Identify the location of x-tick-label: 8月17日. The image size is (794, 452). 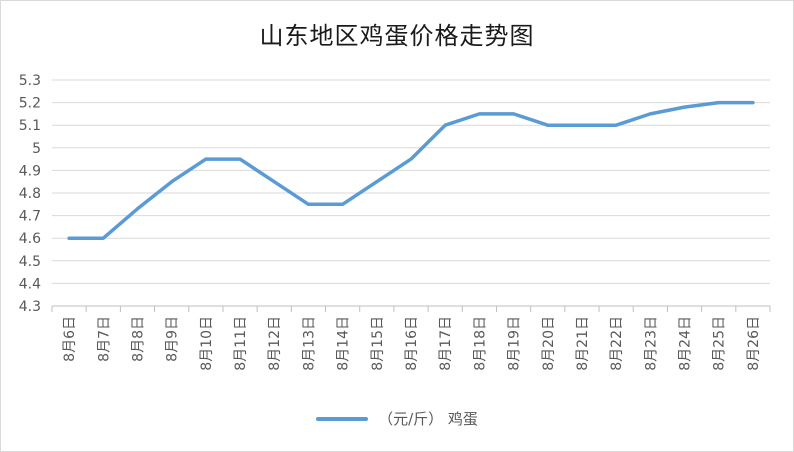
(446, 343).